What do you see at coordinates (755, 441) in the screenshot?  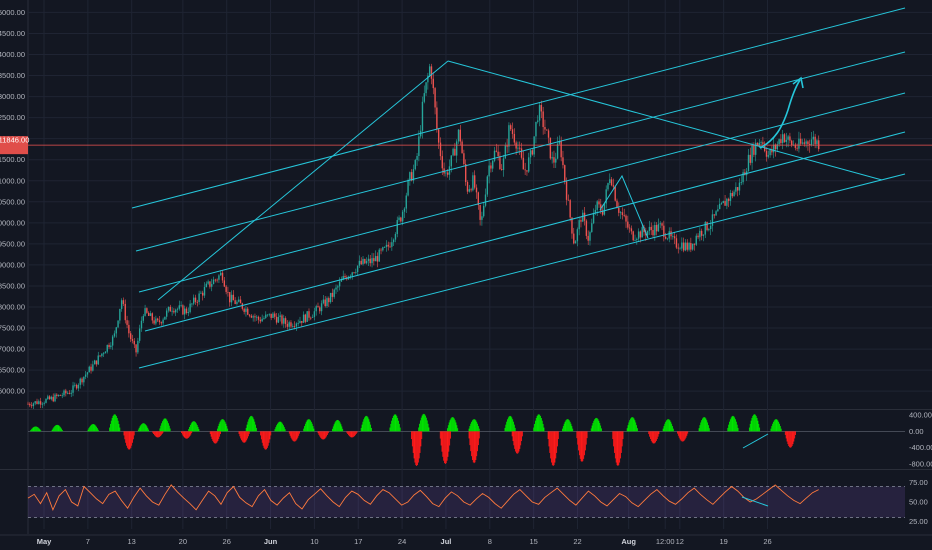 I see `histogram-divergence-line` at bounding box center [755, 441].